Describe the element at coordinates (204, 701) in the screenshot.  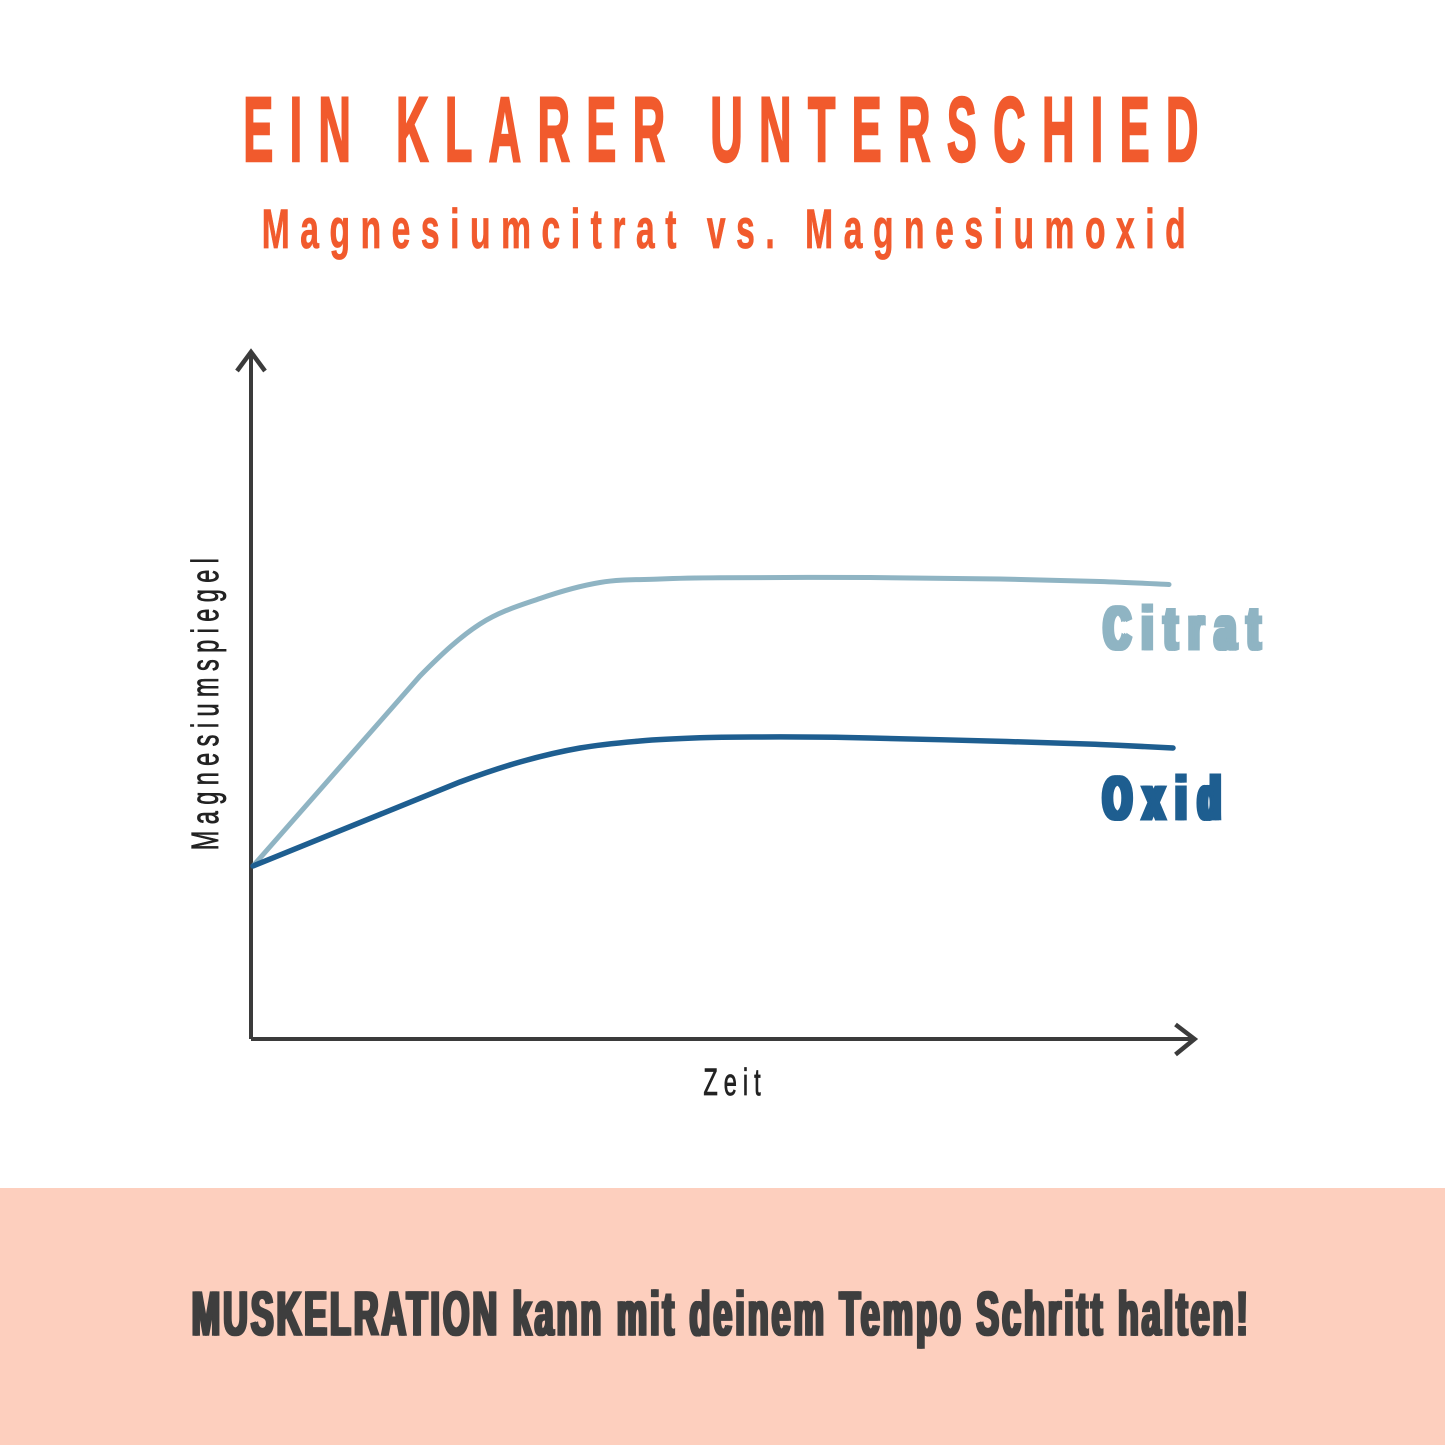
I see `svg-text: Magnesiumspiegel` at that location.